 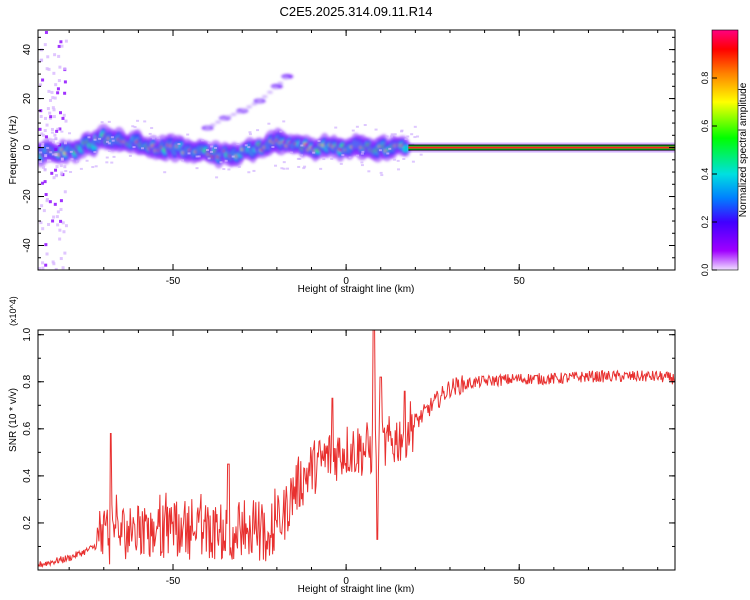 I want to click on y-tick-label: 0.8, so click(x=27, y=381).